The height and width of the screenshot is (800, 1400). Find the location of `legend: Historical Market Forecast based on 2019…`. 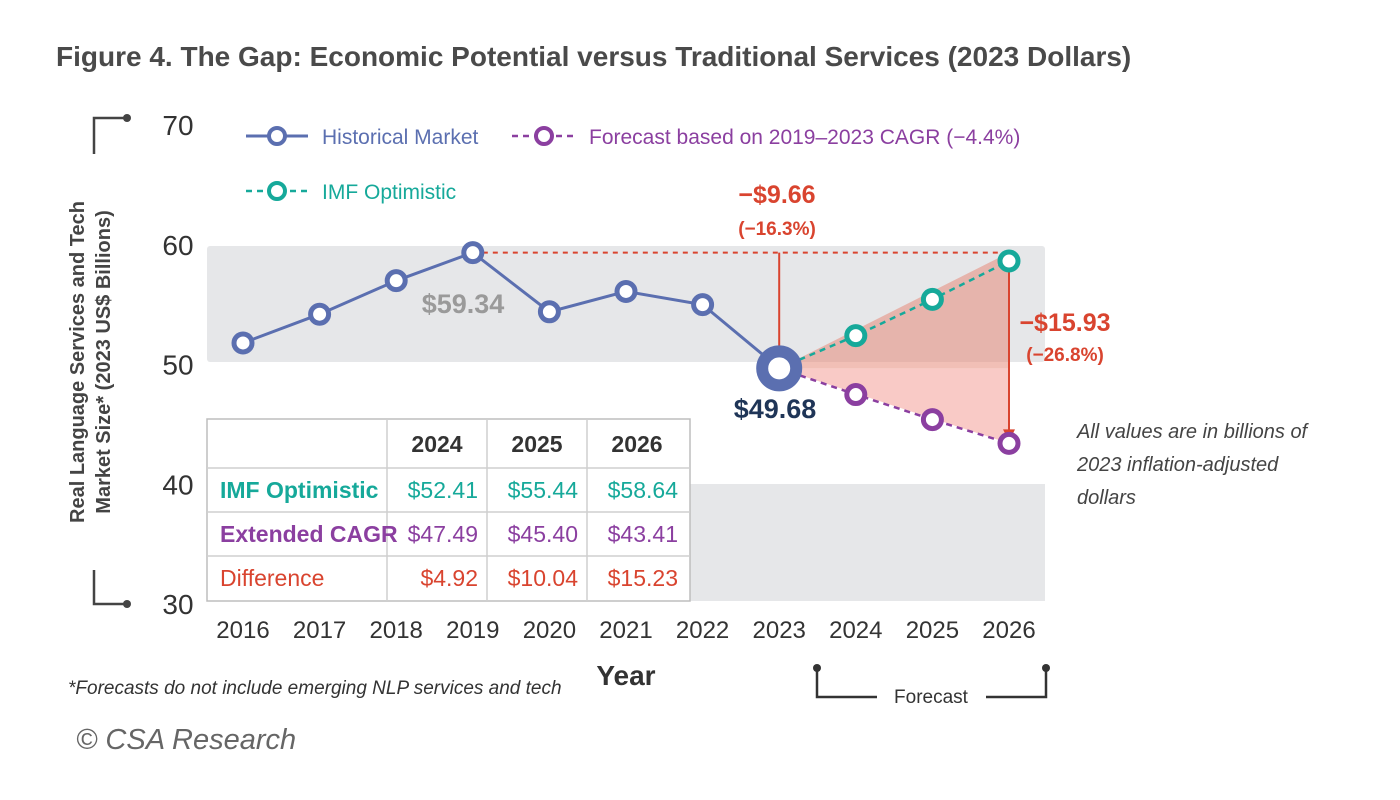

legend: Historical Market Forecast based on 2019… is located at coordinates (633, 165).